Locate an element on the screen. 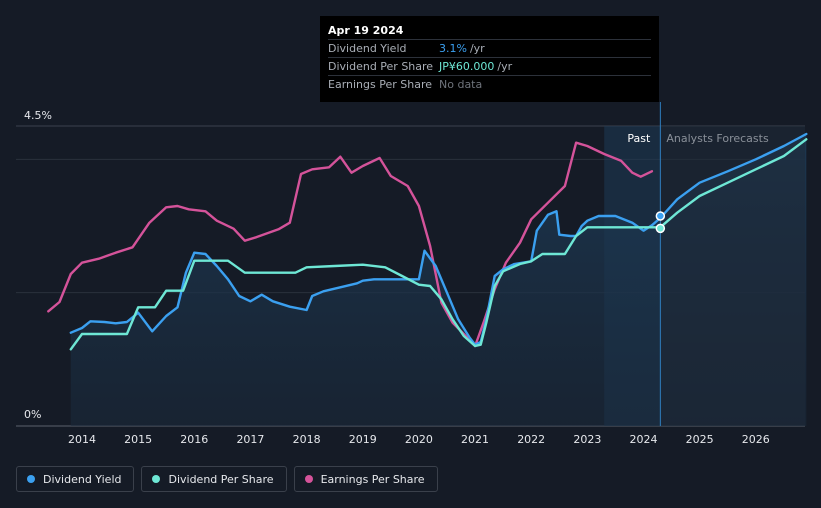  legend-label: Dividend Yield is located at coordinates (82, 479).